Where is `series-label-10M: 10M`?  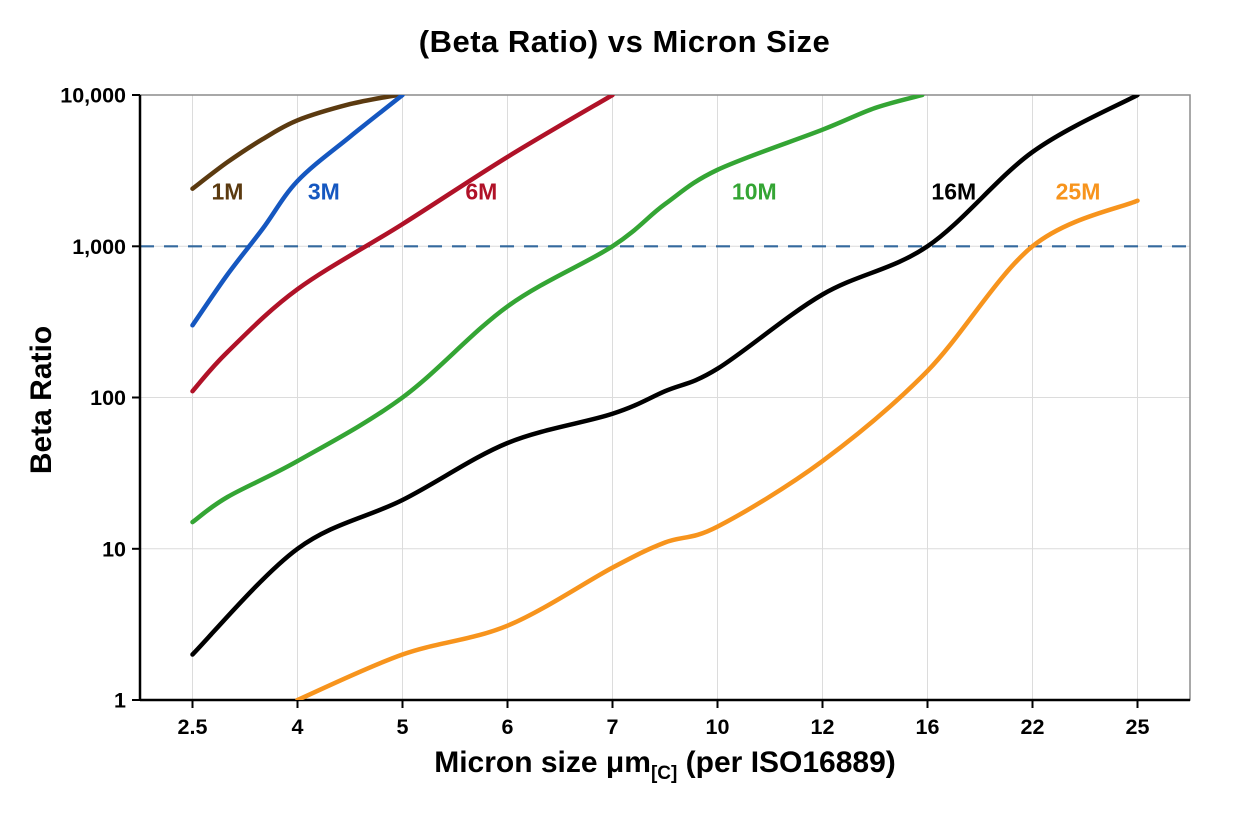
series-label-10M: 10M is located at coordinates (754, 192).